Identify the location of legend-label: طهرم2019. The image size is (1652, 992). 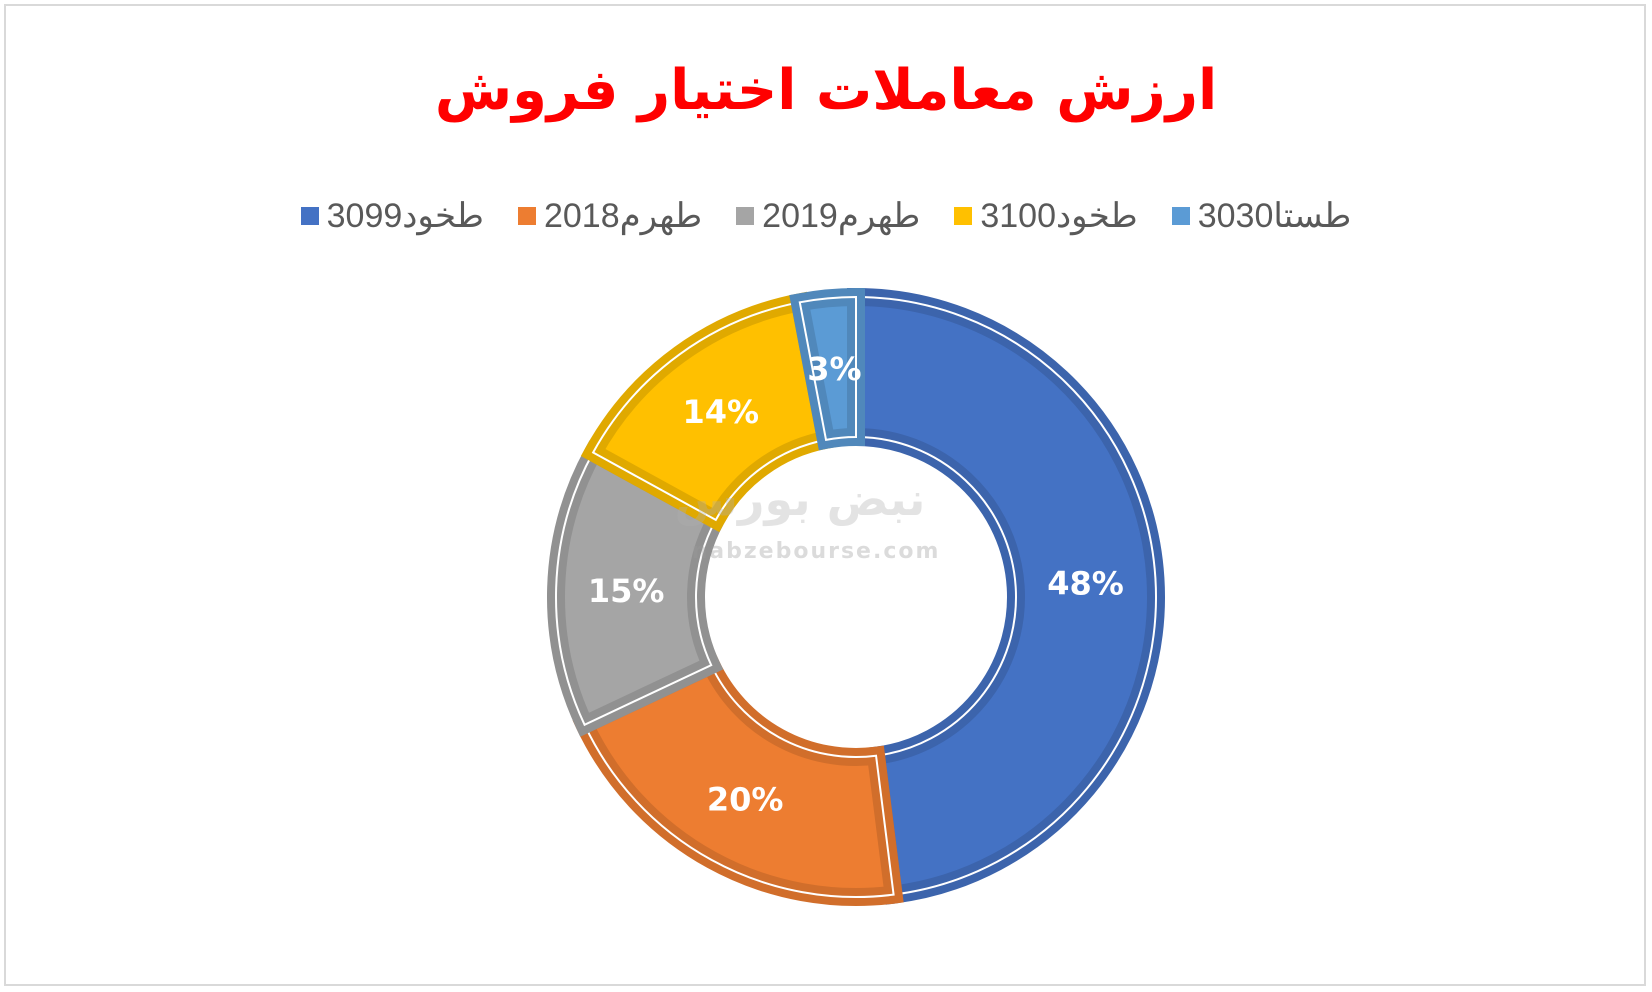
(841, 216).